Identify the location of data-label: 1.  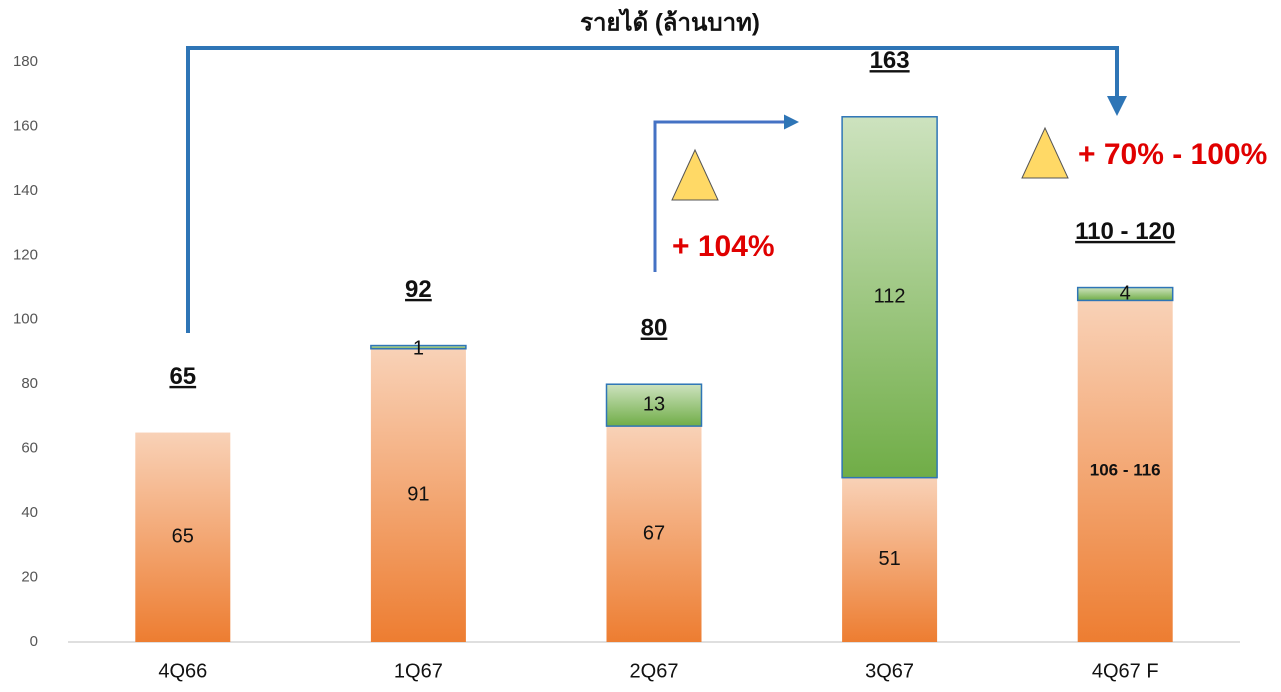
(418, 348).